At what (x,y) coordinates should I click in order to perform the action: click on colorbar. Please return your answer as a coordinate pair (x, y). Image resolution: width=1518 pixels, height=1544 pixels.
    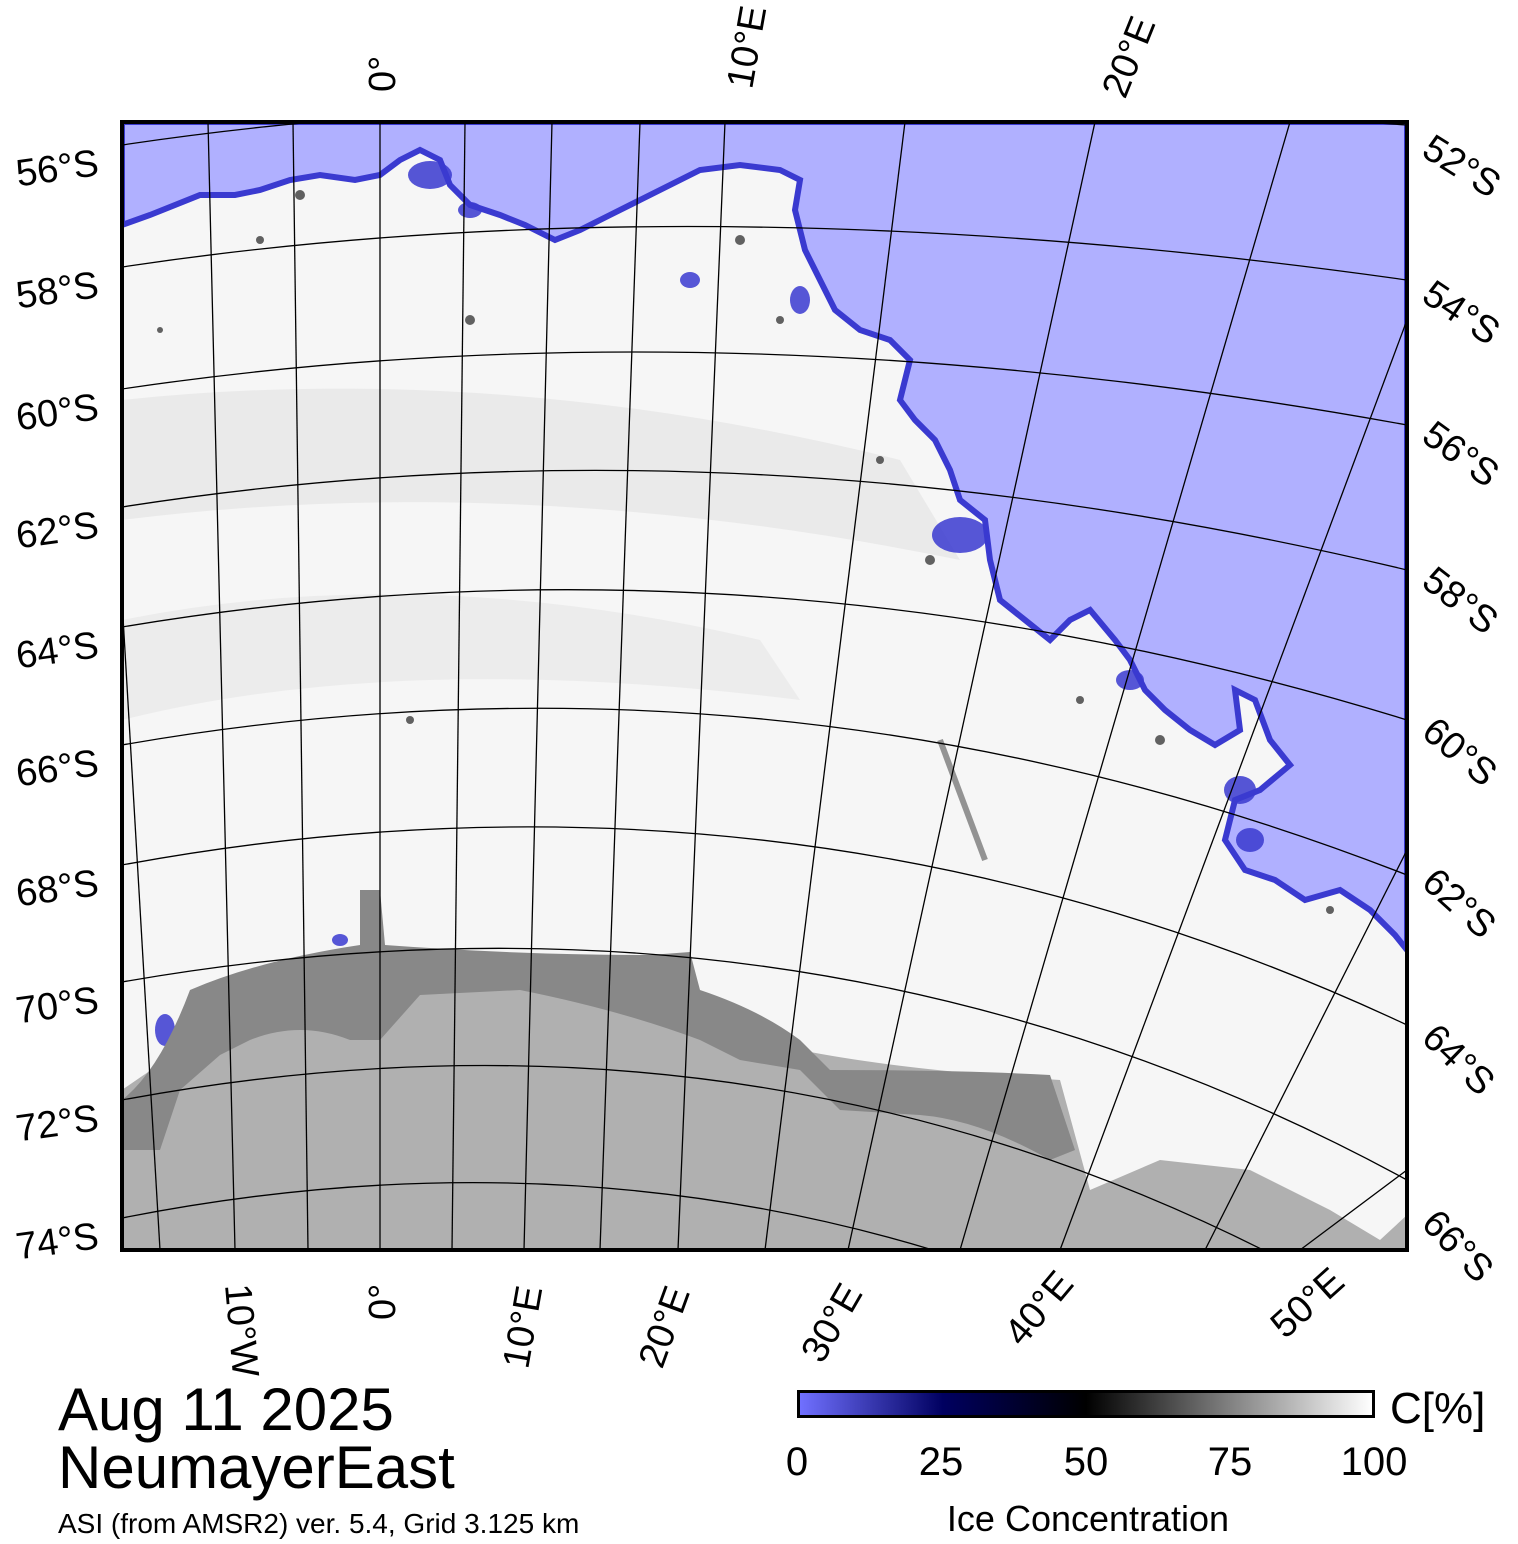
    Looking at the image, I should click on (1086, 1404).